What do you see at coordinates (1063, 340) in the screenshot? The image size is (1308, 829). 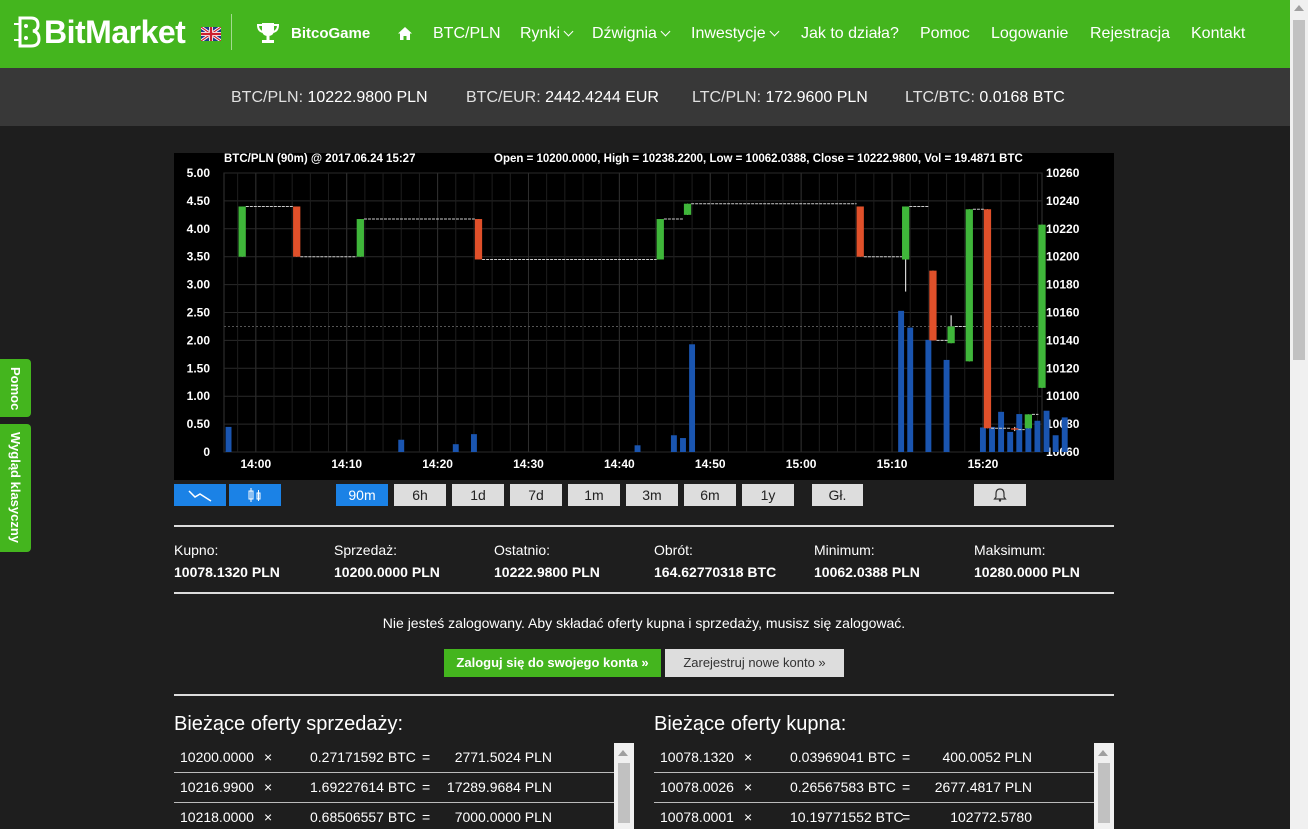 I see `price-tick-label: 10140` at bounding box center [1063, 340].